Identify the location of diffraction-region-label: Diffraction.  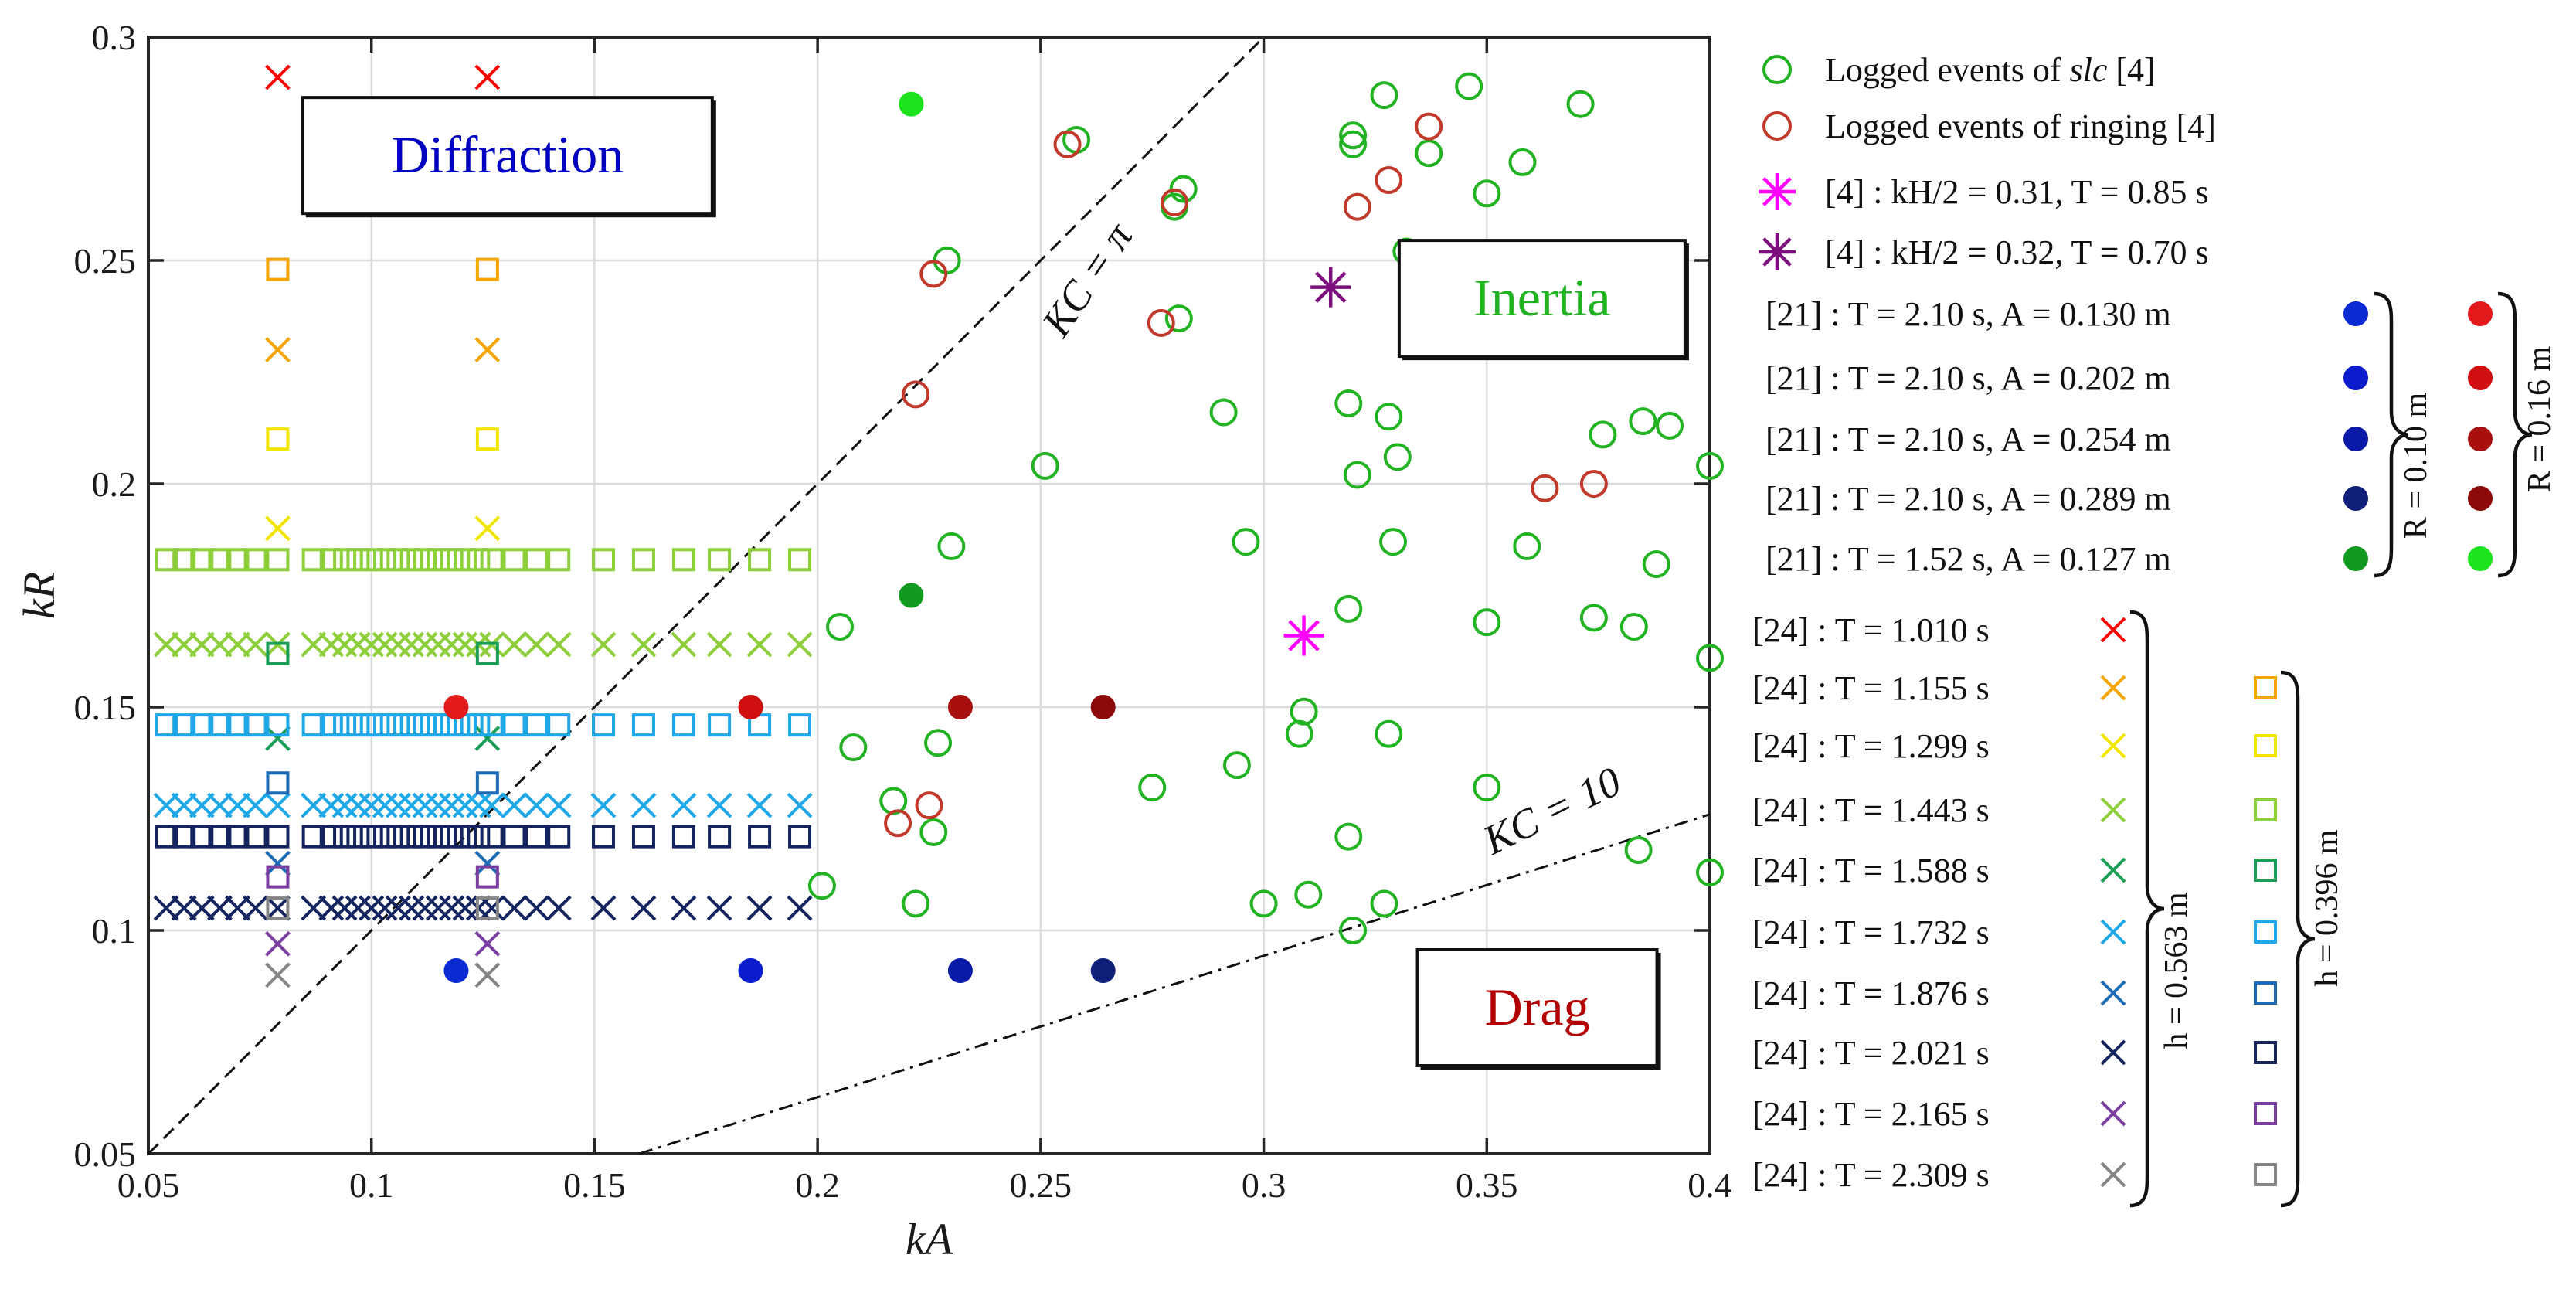
(507, 154).